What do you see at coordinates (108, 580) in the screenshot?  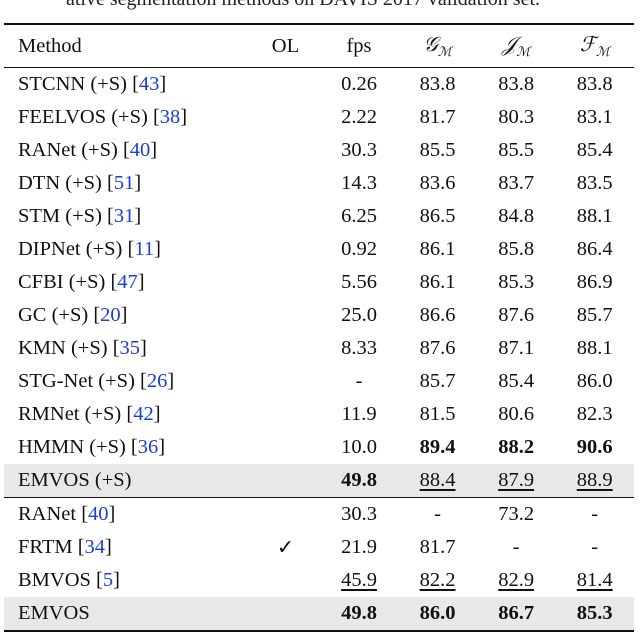 I see `citation-link: 5` at bounding box center [108, 580].